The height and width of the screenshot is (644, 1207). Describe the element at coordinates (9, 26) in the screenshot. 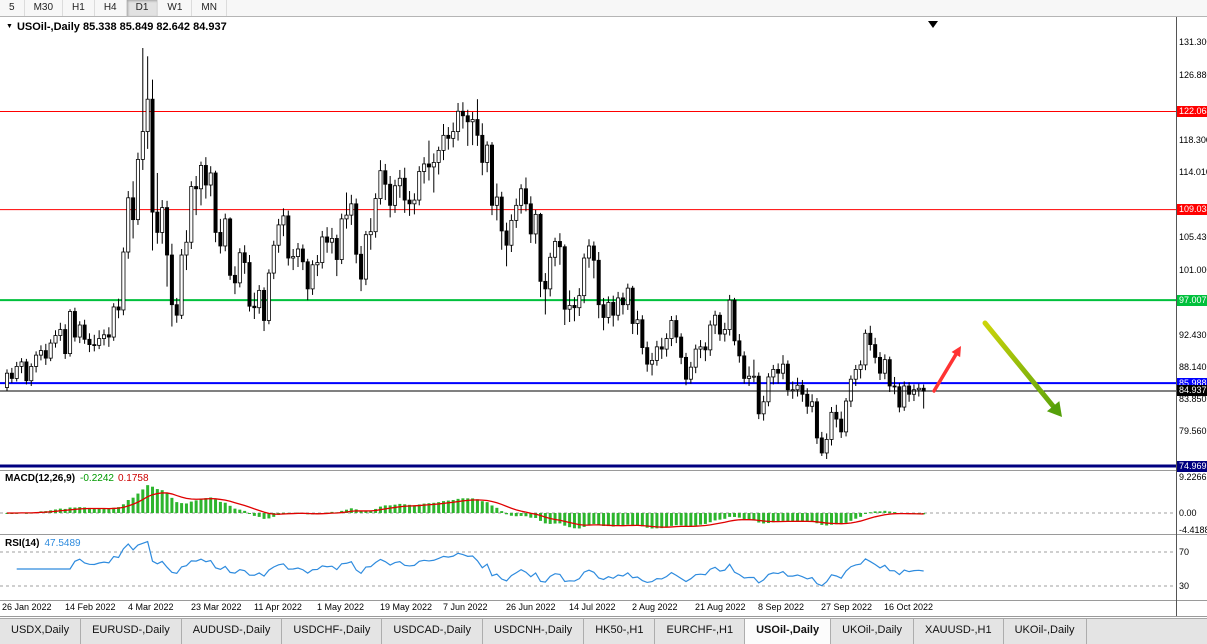

I see `chart-marker-icon: ▼` at that location.